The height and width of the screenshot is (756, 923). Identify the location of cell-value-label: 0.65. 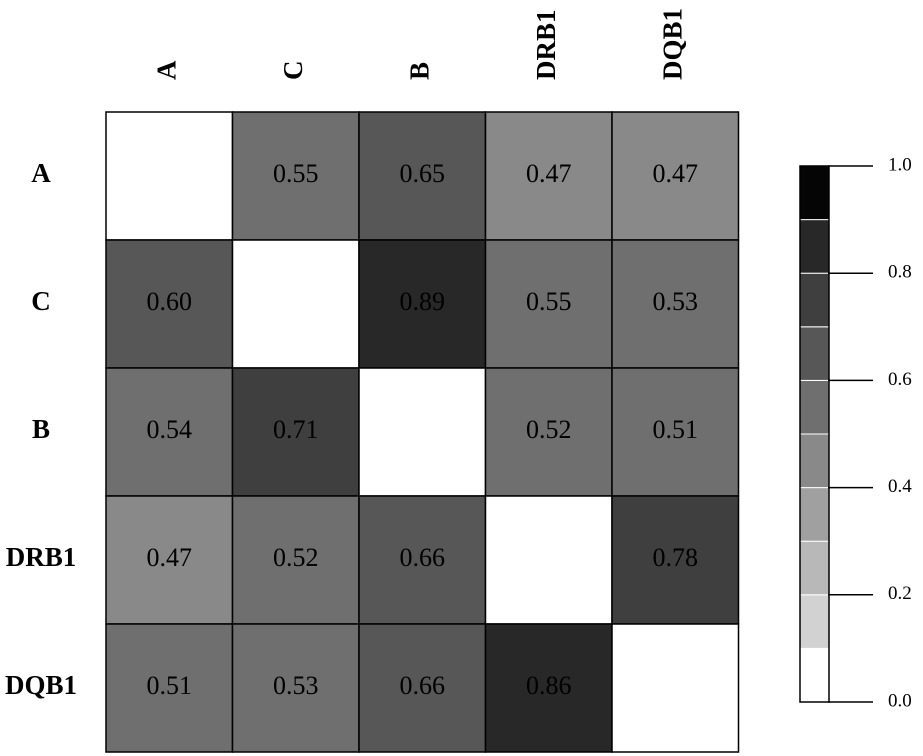
(423, 173).